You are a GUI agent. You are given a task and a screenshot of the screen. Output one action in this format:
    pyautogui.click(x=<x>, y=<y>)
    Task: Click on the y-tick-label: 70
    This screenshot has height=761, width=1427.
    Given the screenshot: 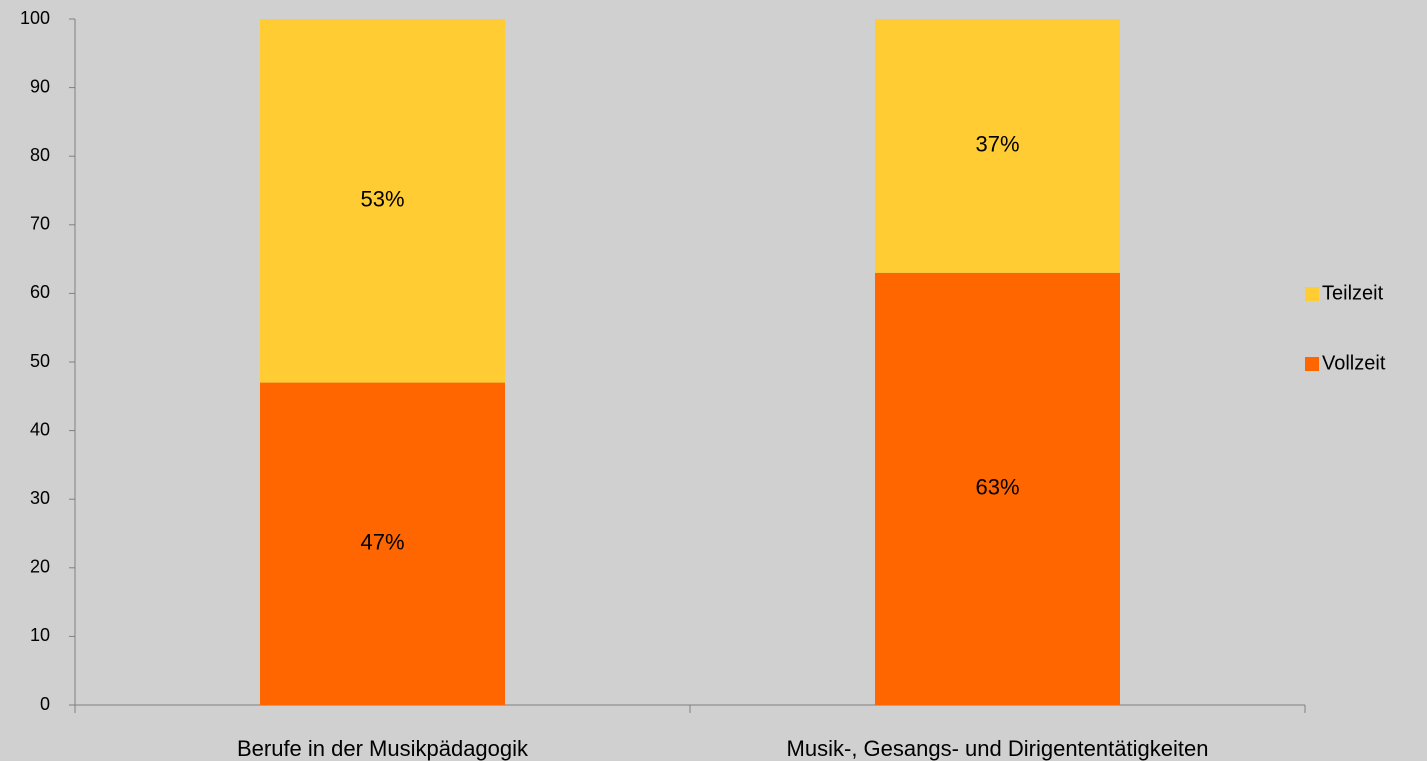 What is the action you would take?
    pyautogui.click(x=40, y=224)
    